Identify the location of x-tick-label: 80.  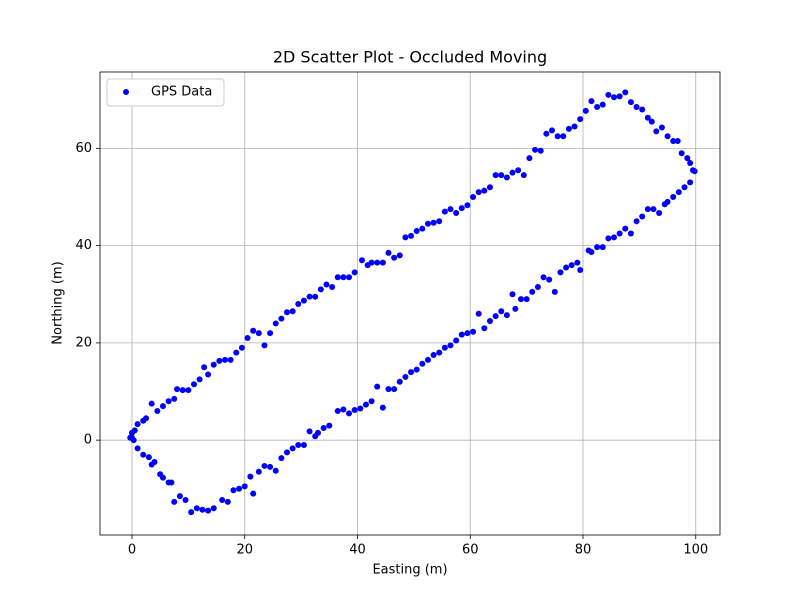
(583, 550).